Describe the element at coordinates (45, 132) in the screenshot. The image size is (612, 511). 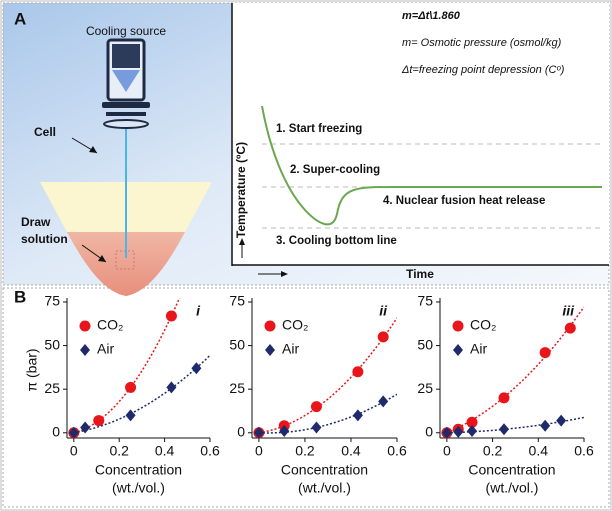
I see `label: Cell` at that location.